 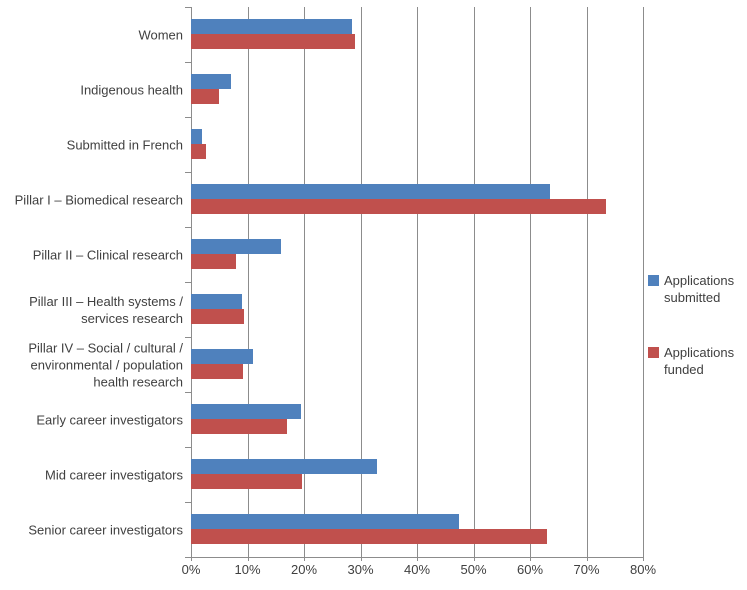 What do you see at coordinates (247, 569) in the screenshot?
I see `x-tick-label-1: 10%` at bounding box center [247, 569].